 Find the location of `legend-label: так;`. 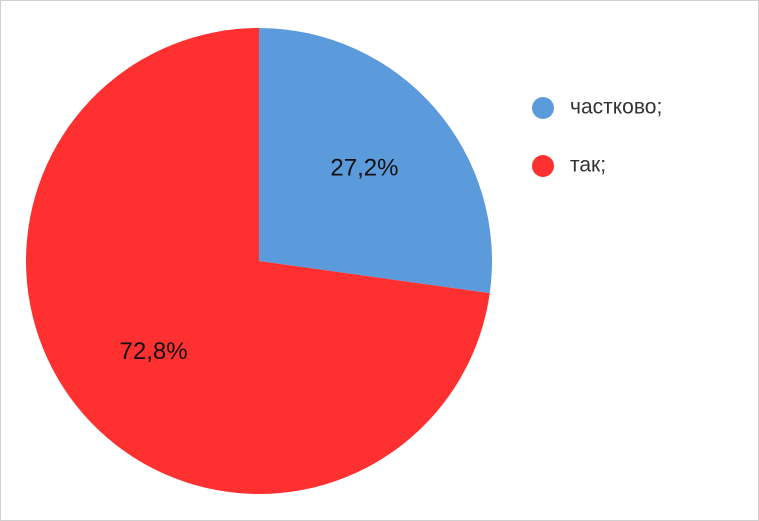

legend-label: так; is located at coordinates (588, 165).